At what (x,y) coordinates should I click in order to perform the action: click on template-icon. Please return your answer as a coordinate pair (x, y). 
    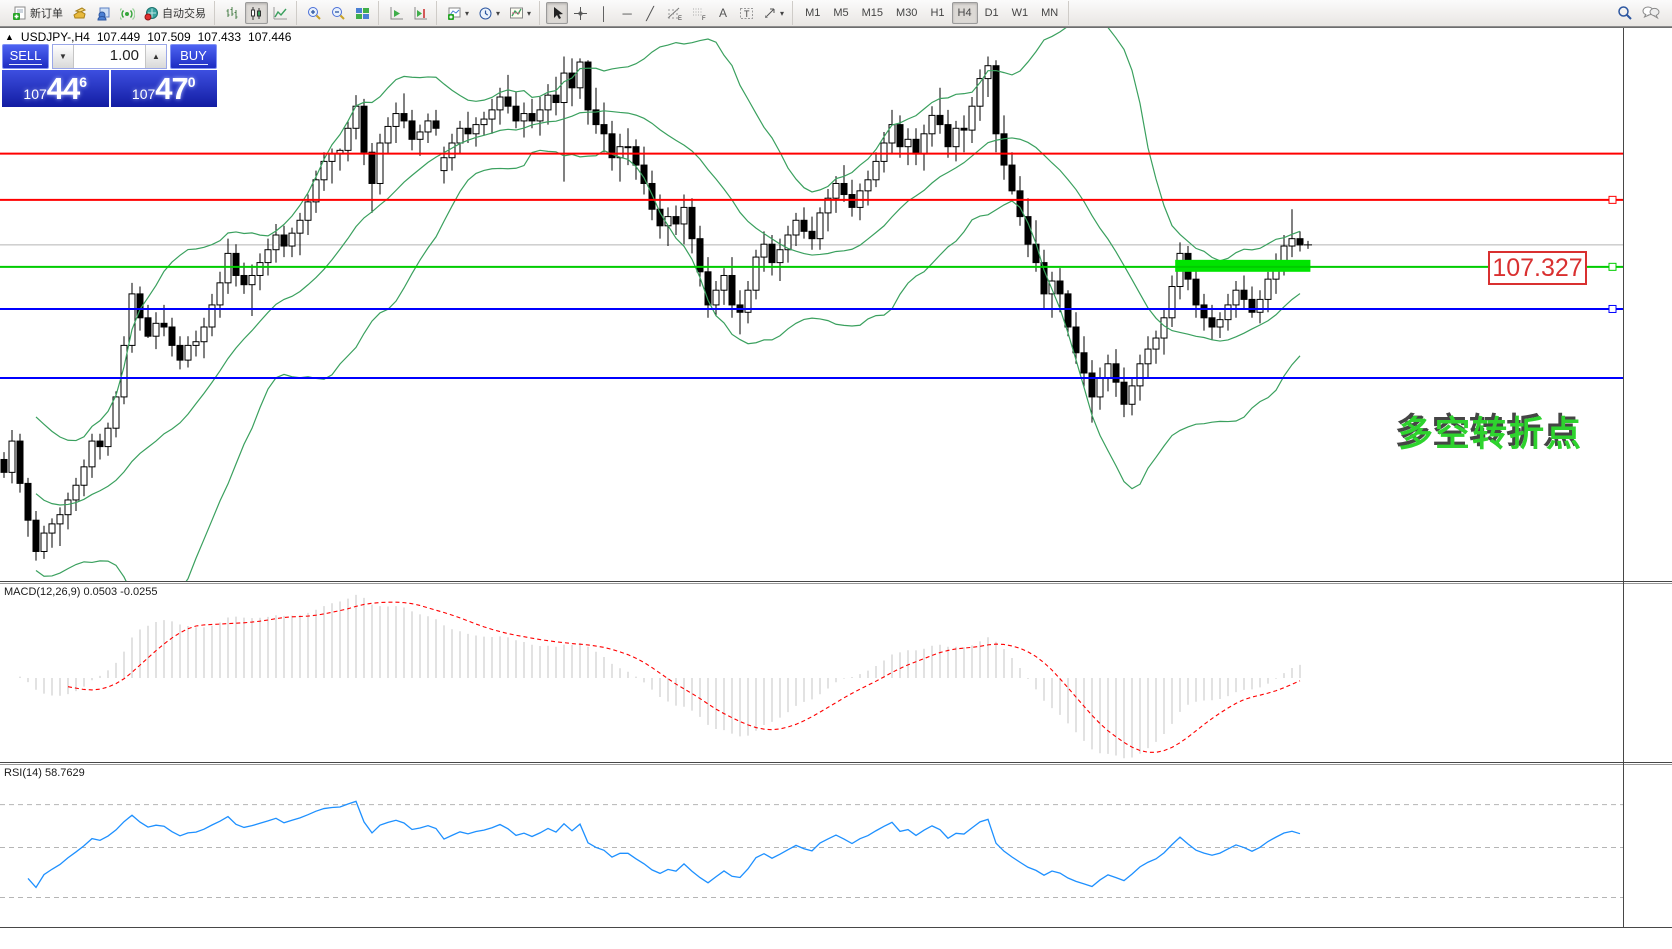
    Looking at the image, I should click on (517, 12).